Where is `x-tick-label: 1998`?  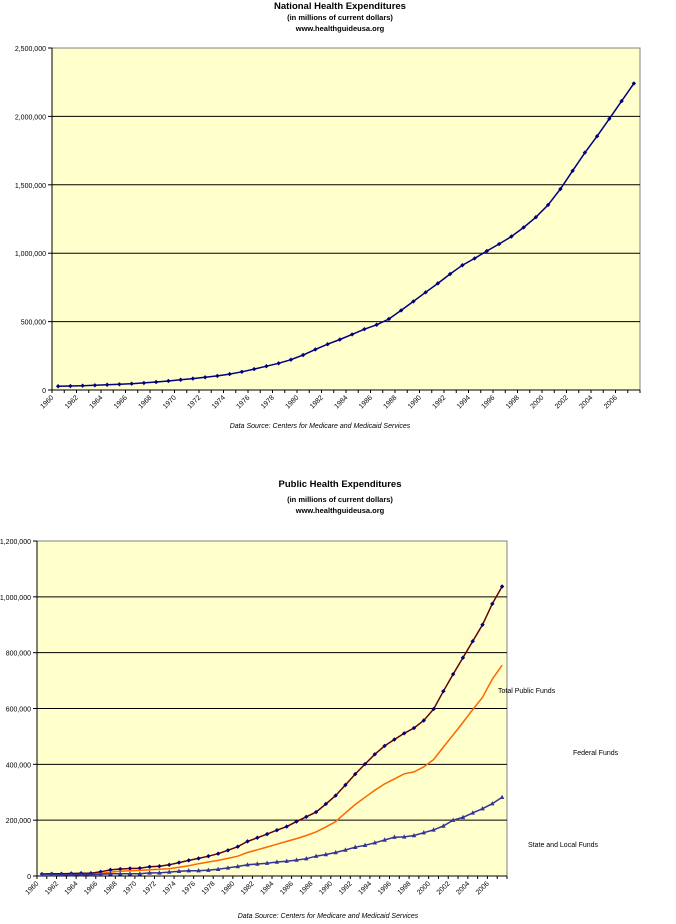
x-tick-label: 1998 is located at coordinates (513, 402).